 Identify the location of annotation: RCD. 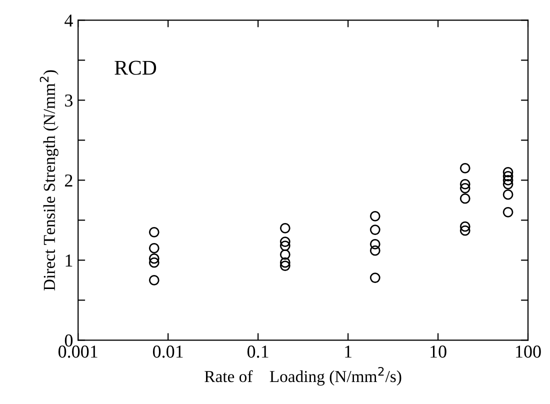
(135, 67).